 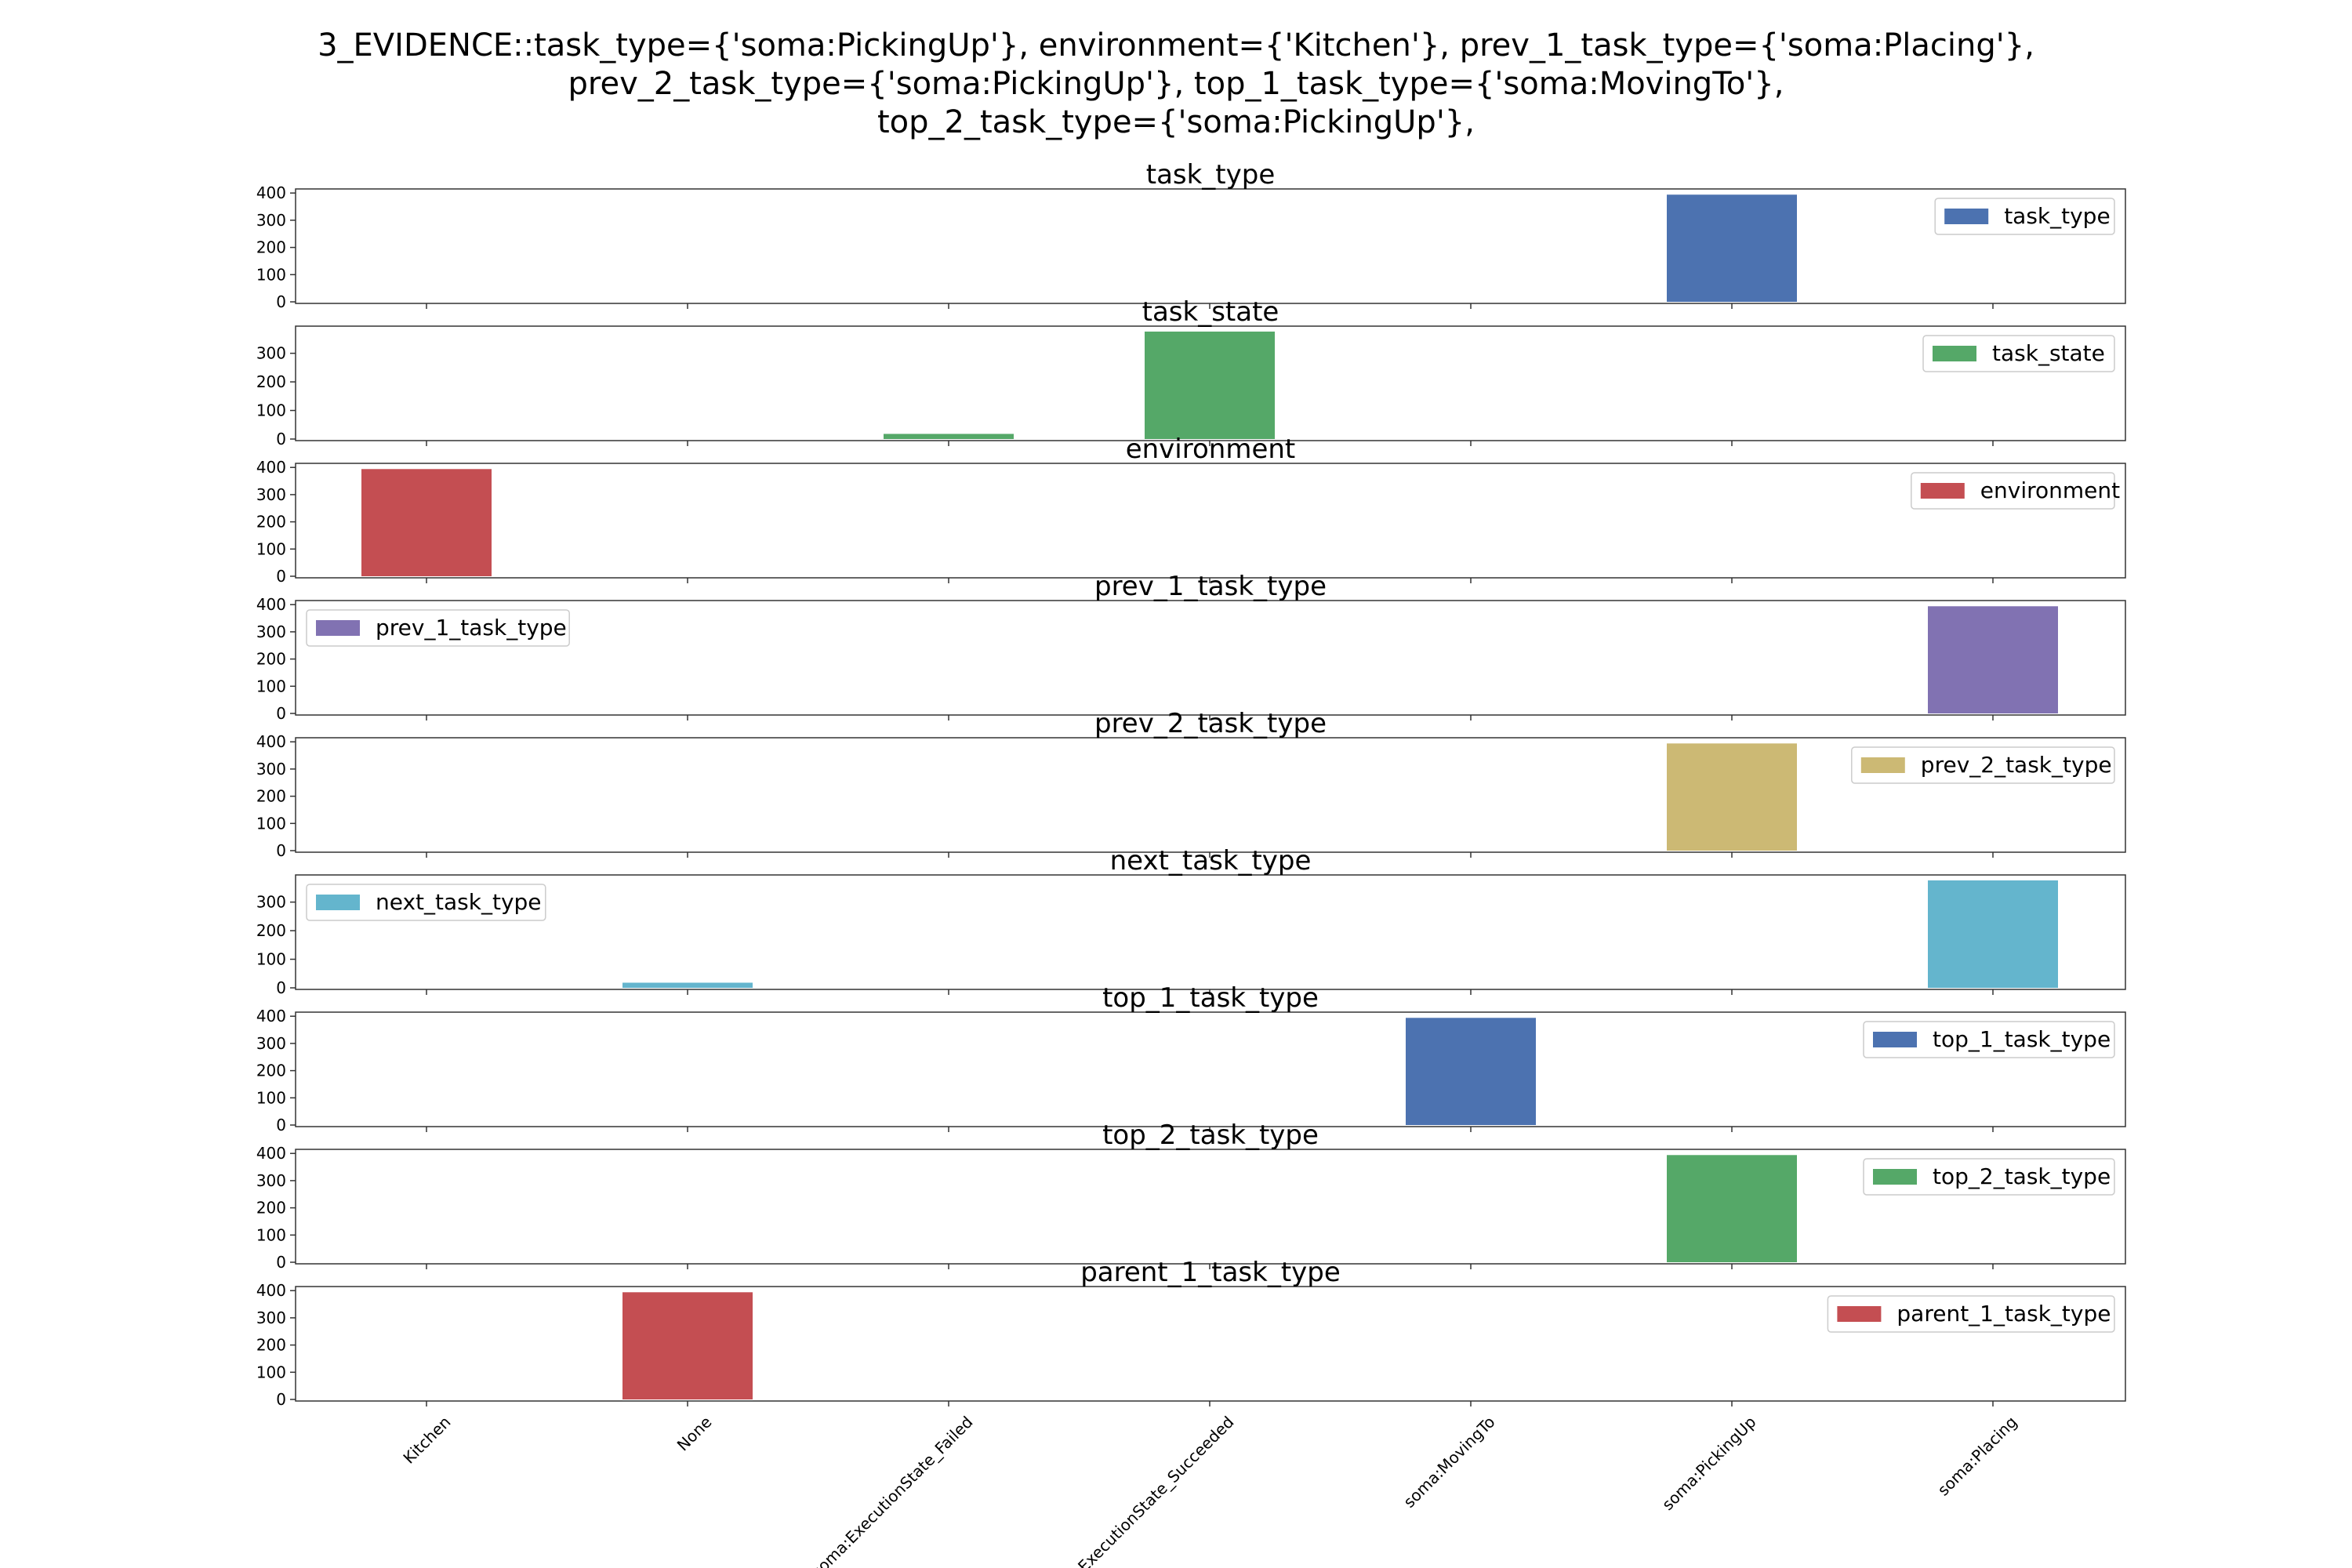 What do you see at coordinates (471, 628) in the screenshot?
I see `legend-label: prev_1_task_type` at bounding box center [471, 628].